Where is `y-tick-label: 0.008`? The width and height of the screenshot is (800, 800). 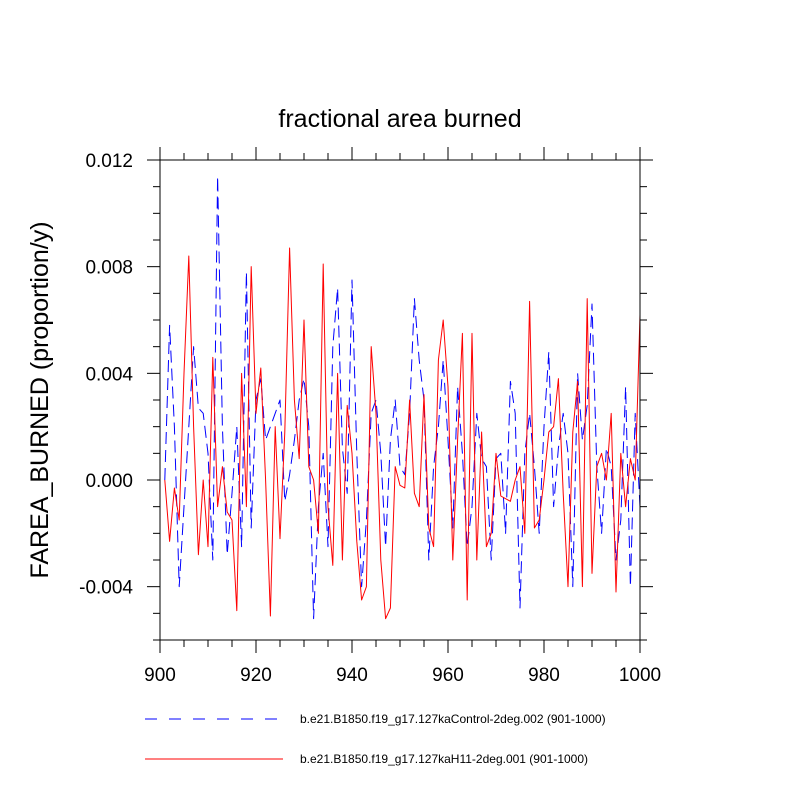
y-tick-label: 0.008 is located at coordinates (109, 268).